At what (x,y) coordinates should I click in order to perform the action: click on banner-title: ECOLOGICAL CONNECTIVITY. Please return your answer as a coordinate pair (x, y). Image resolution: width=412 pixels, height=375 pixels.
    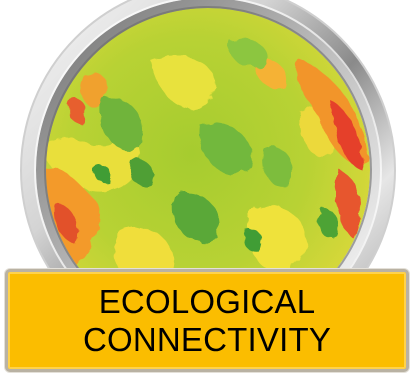
    Looking at the image, I should click on (207, 321).